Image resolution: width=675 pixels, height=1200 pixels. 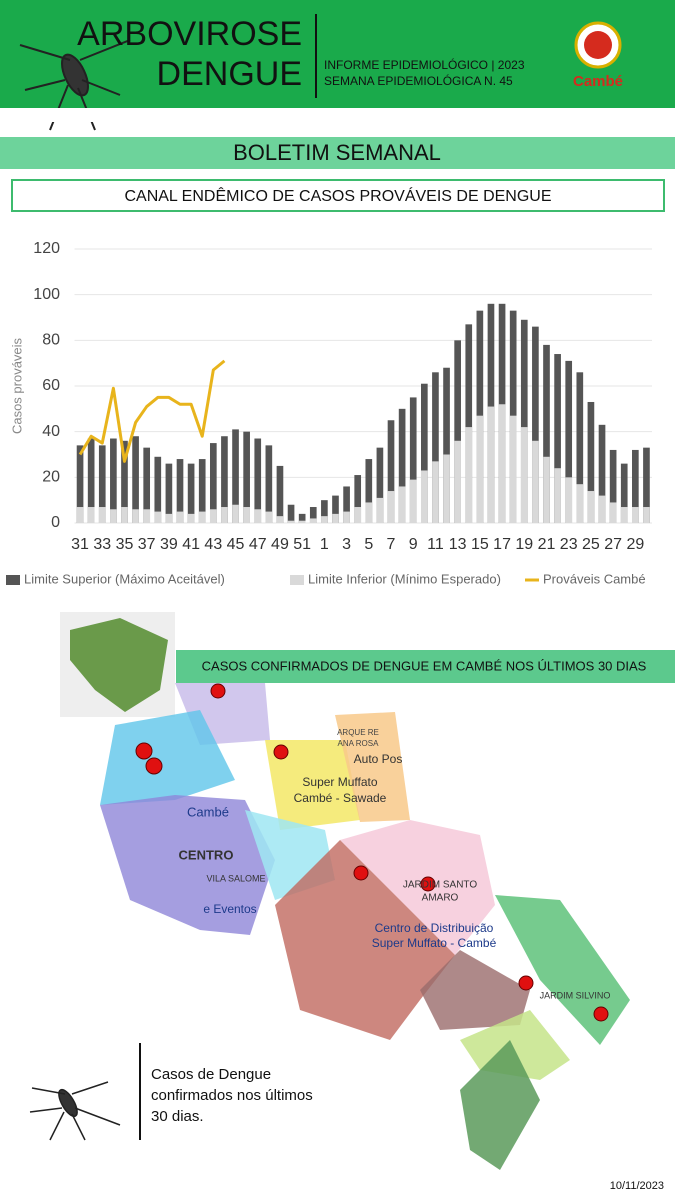 I want to click on y-tick-label: 20, so click(x=51, y=477).